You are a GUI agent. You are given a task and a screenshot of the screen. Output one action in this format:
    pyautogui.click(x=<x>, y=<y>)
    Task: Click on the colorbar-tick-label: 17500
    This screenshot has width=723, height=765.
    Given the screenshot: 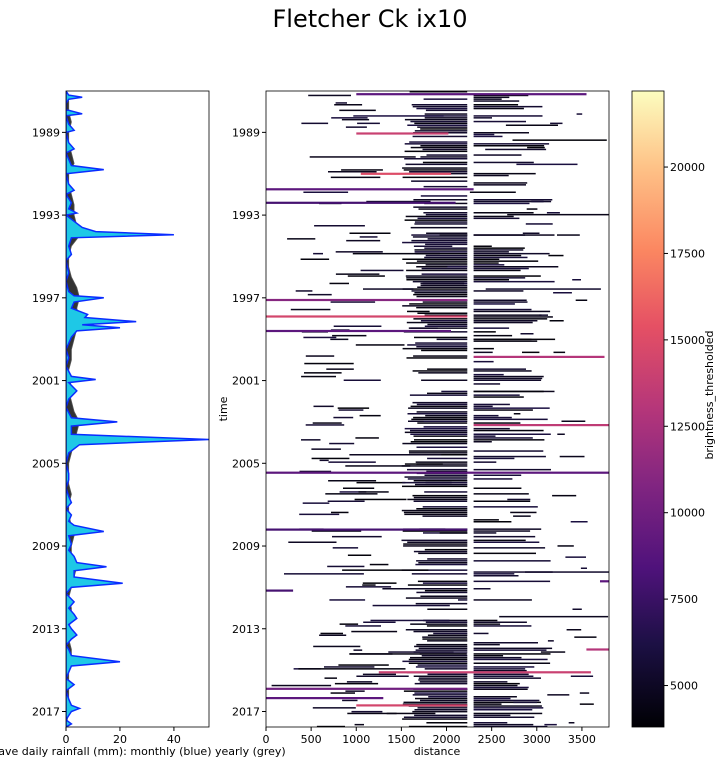 What is the action you would take?
    pyautogui.click(x=687, y=253)
    